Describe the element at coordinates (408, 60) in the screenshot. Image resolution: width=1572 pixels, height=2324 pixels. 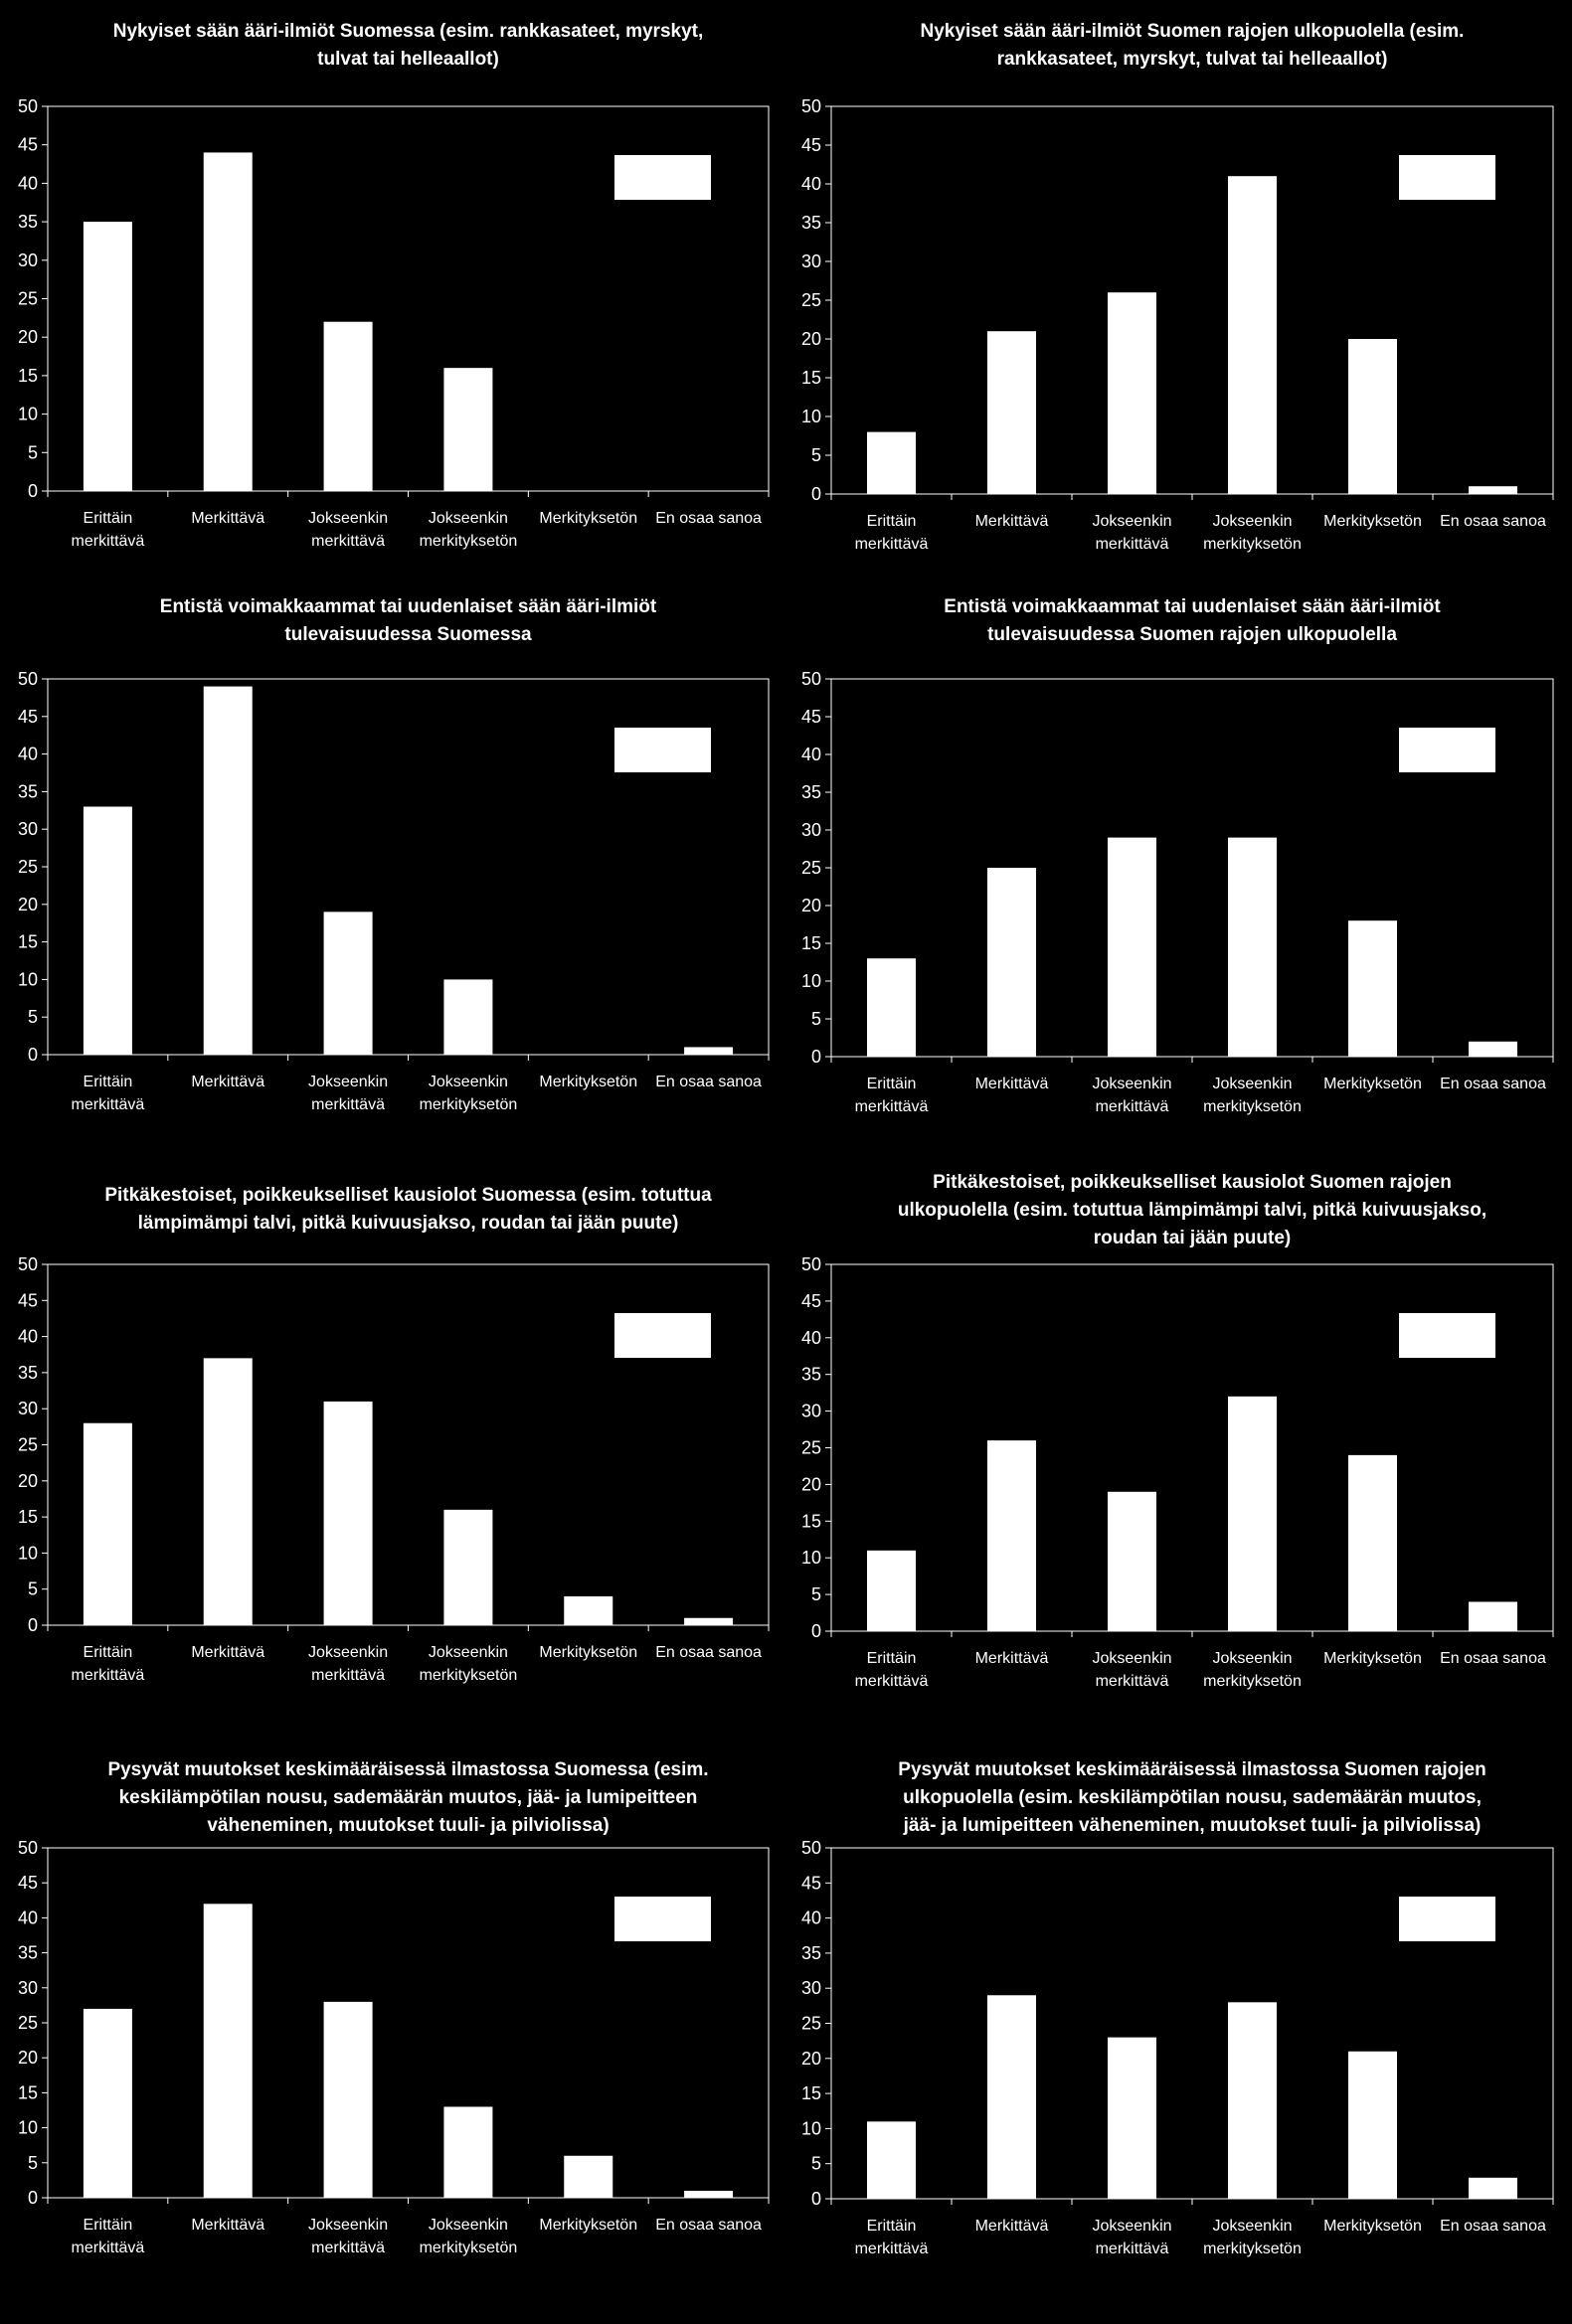
I see `chart-title-line: tulvat tai helleaallot)` at that location.